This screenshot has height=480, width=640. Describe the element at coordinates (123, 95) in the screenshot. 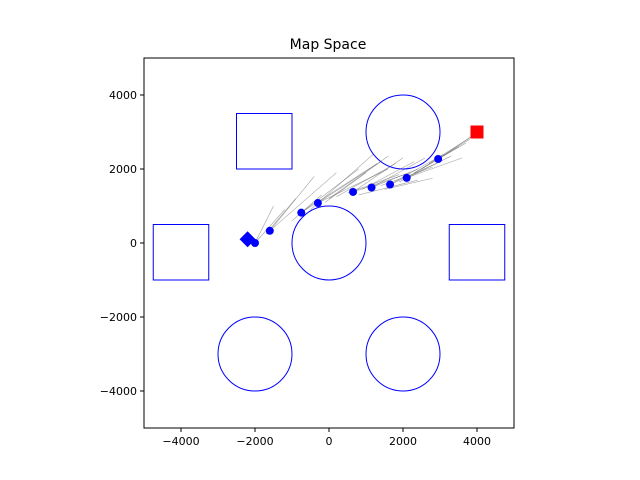

I see `y-tick-label: 4000` at that location.